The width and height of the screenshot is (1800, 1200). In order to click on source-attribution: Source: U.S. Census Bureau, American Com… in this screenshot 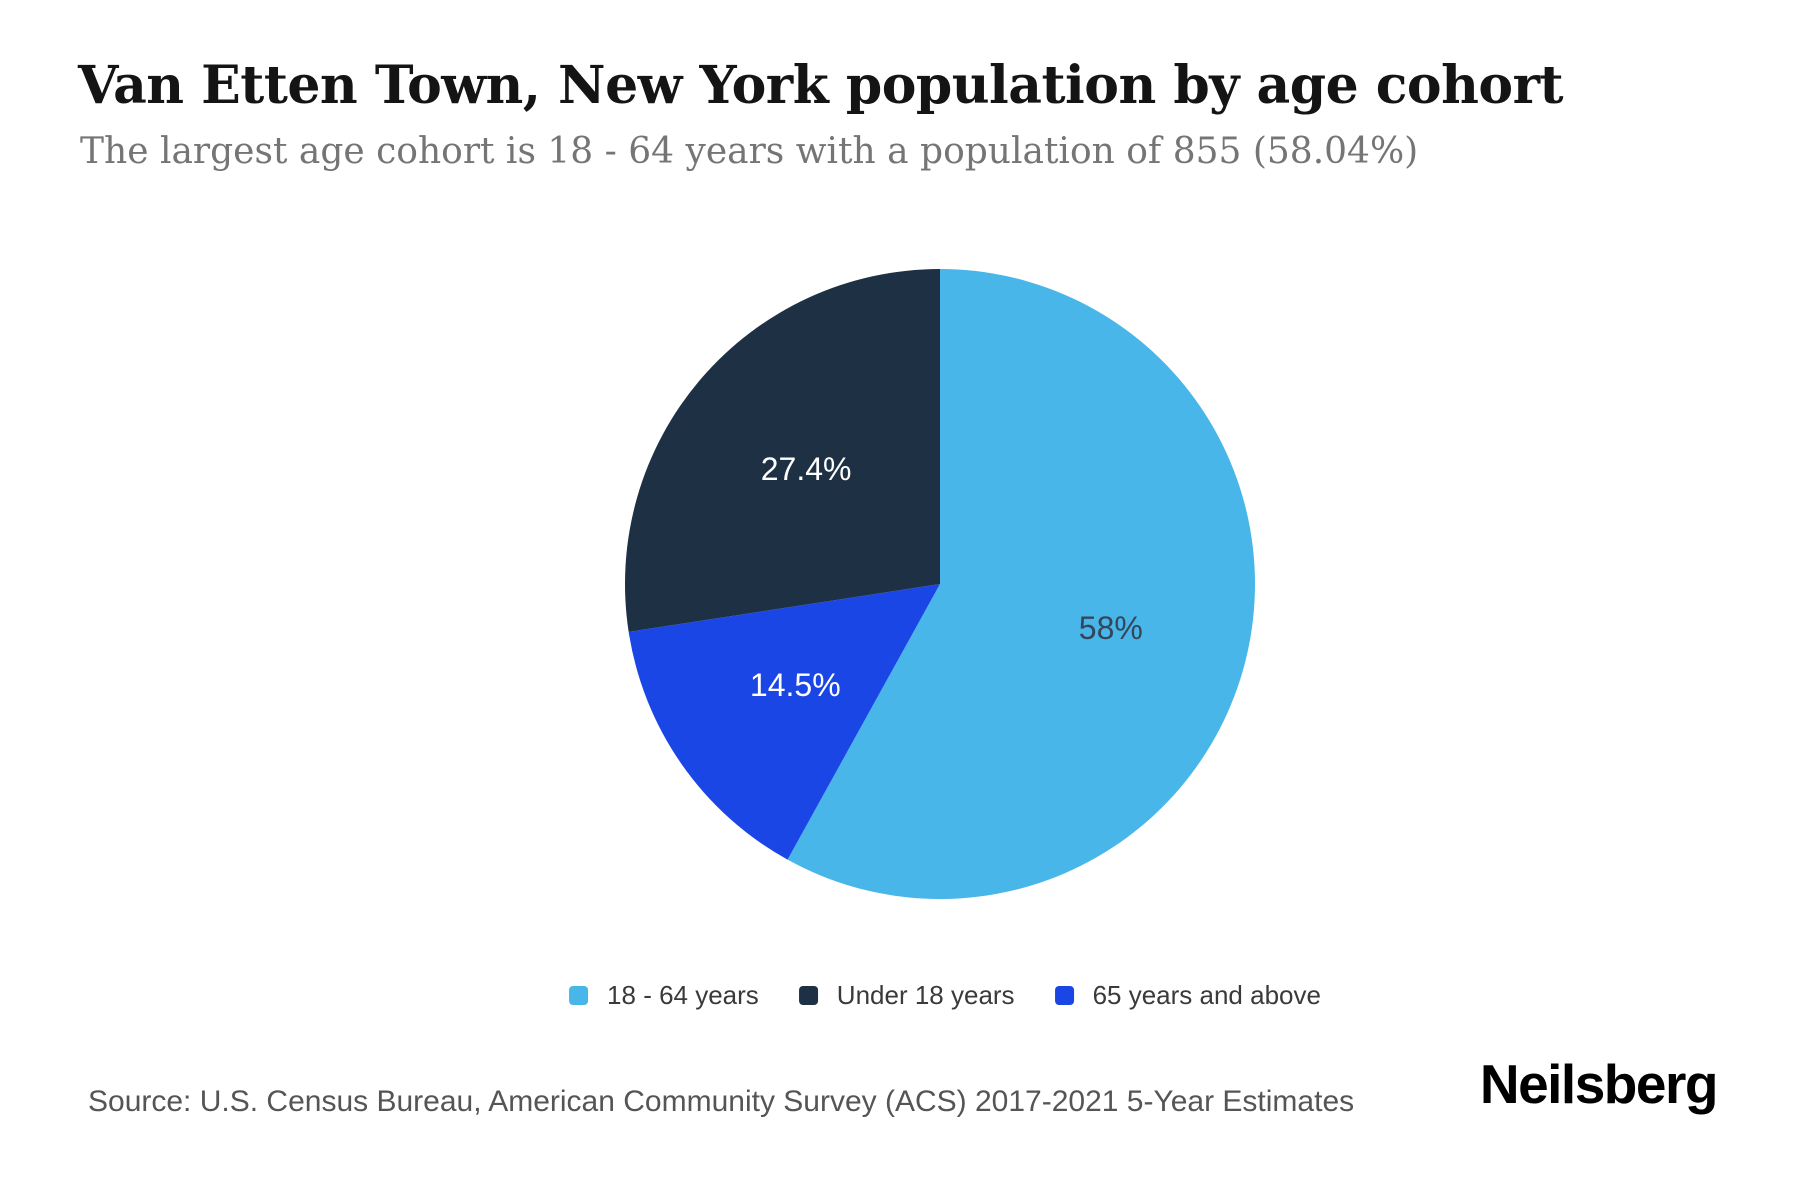, I will do `click(721, 1101)`.